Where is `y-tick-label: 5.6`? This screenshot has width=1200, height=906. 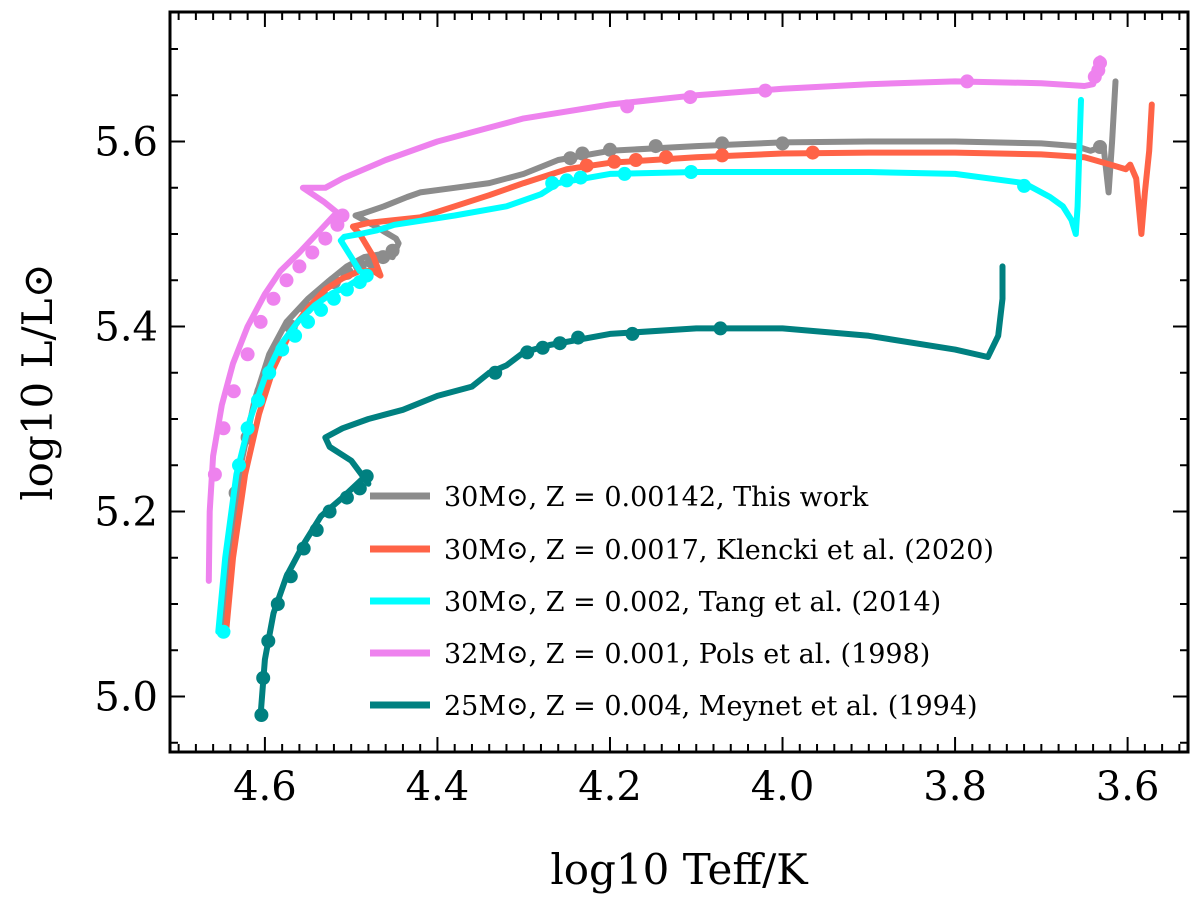
y-tick-label: 5.6 is located at coordinates (126, 143).